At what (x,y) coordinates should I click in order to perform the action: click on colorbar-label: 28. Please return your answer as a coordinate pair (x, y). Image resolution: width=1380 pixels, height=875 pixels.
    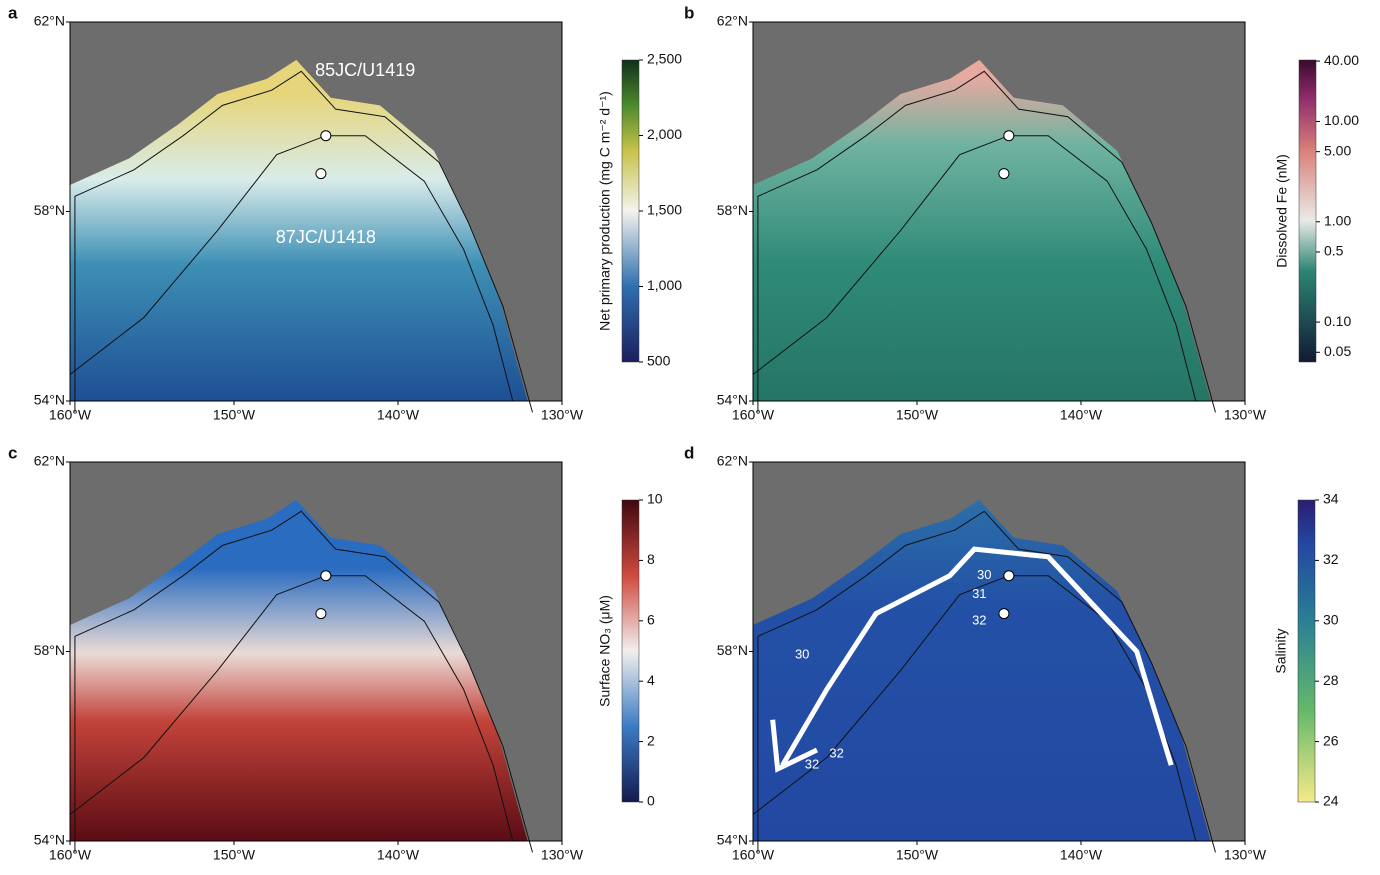
    Looking at the image, I should click on (1331, 680).